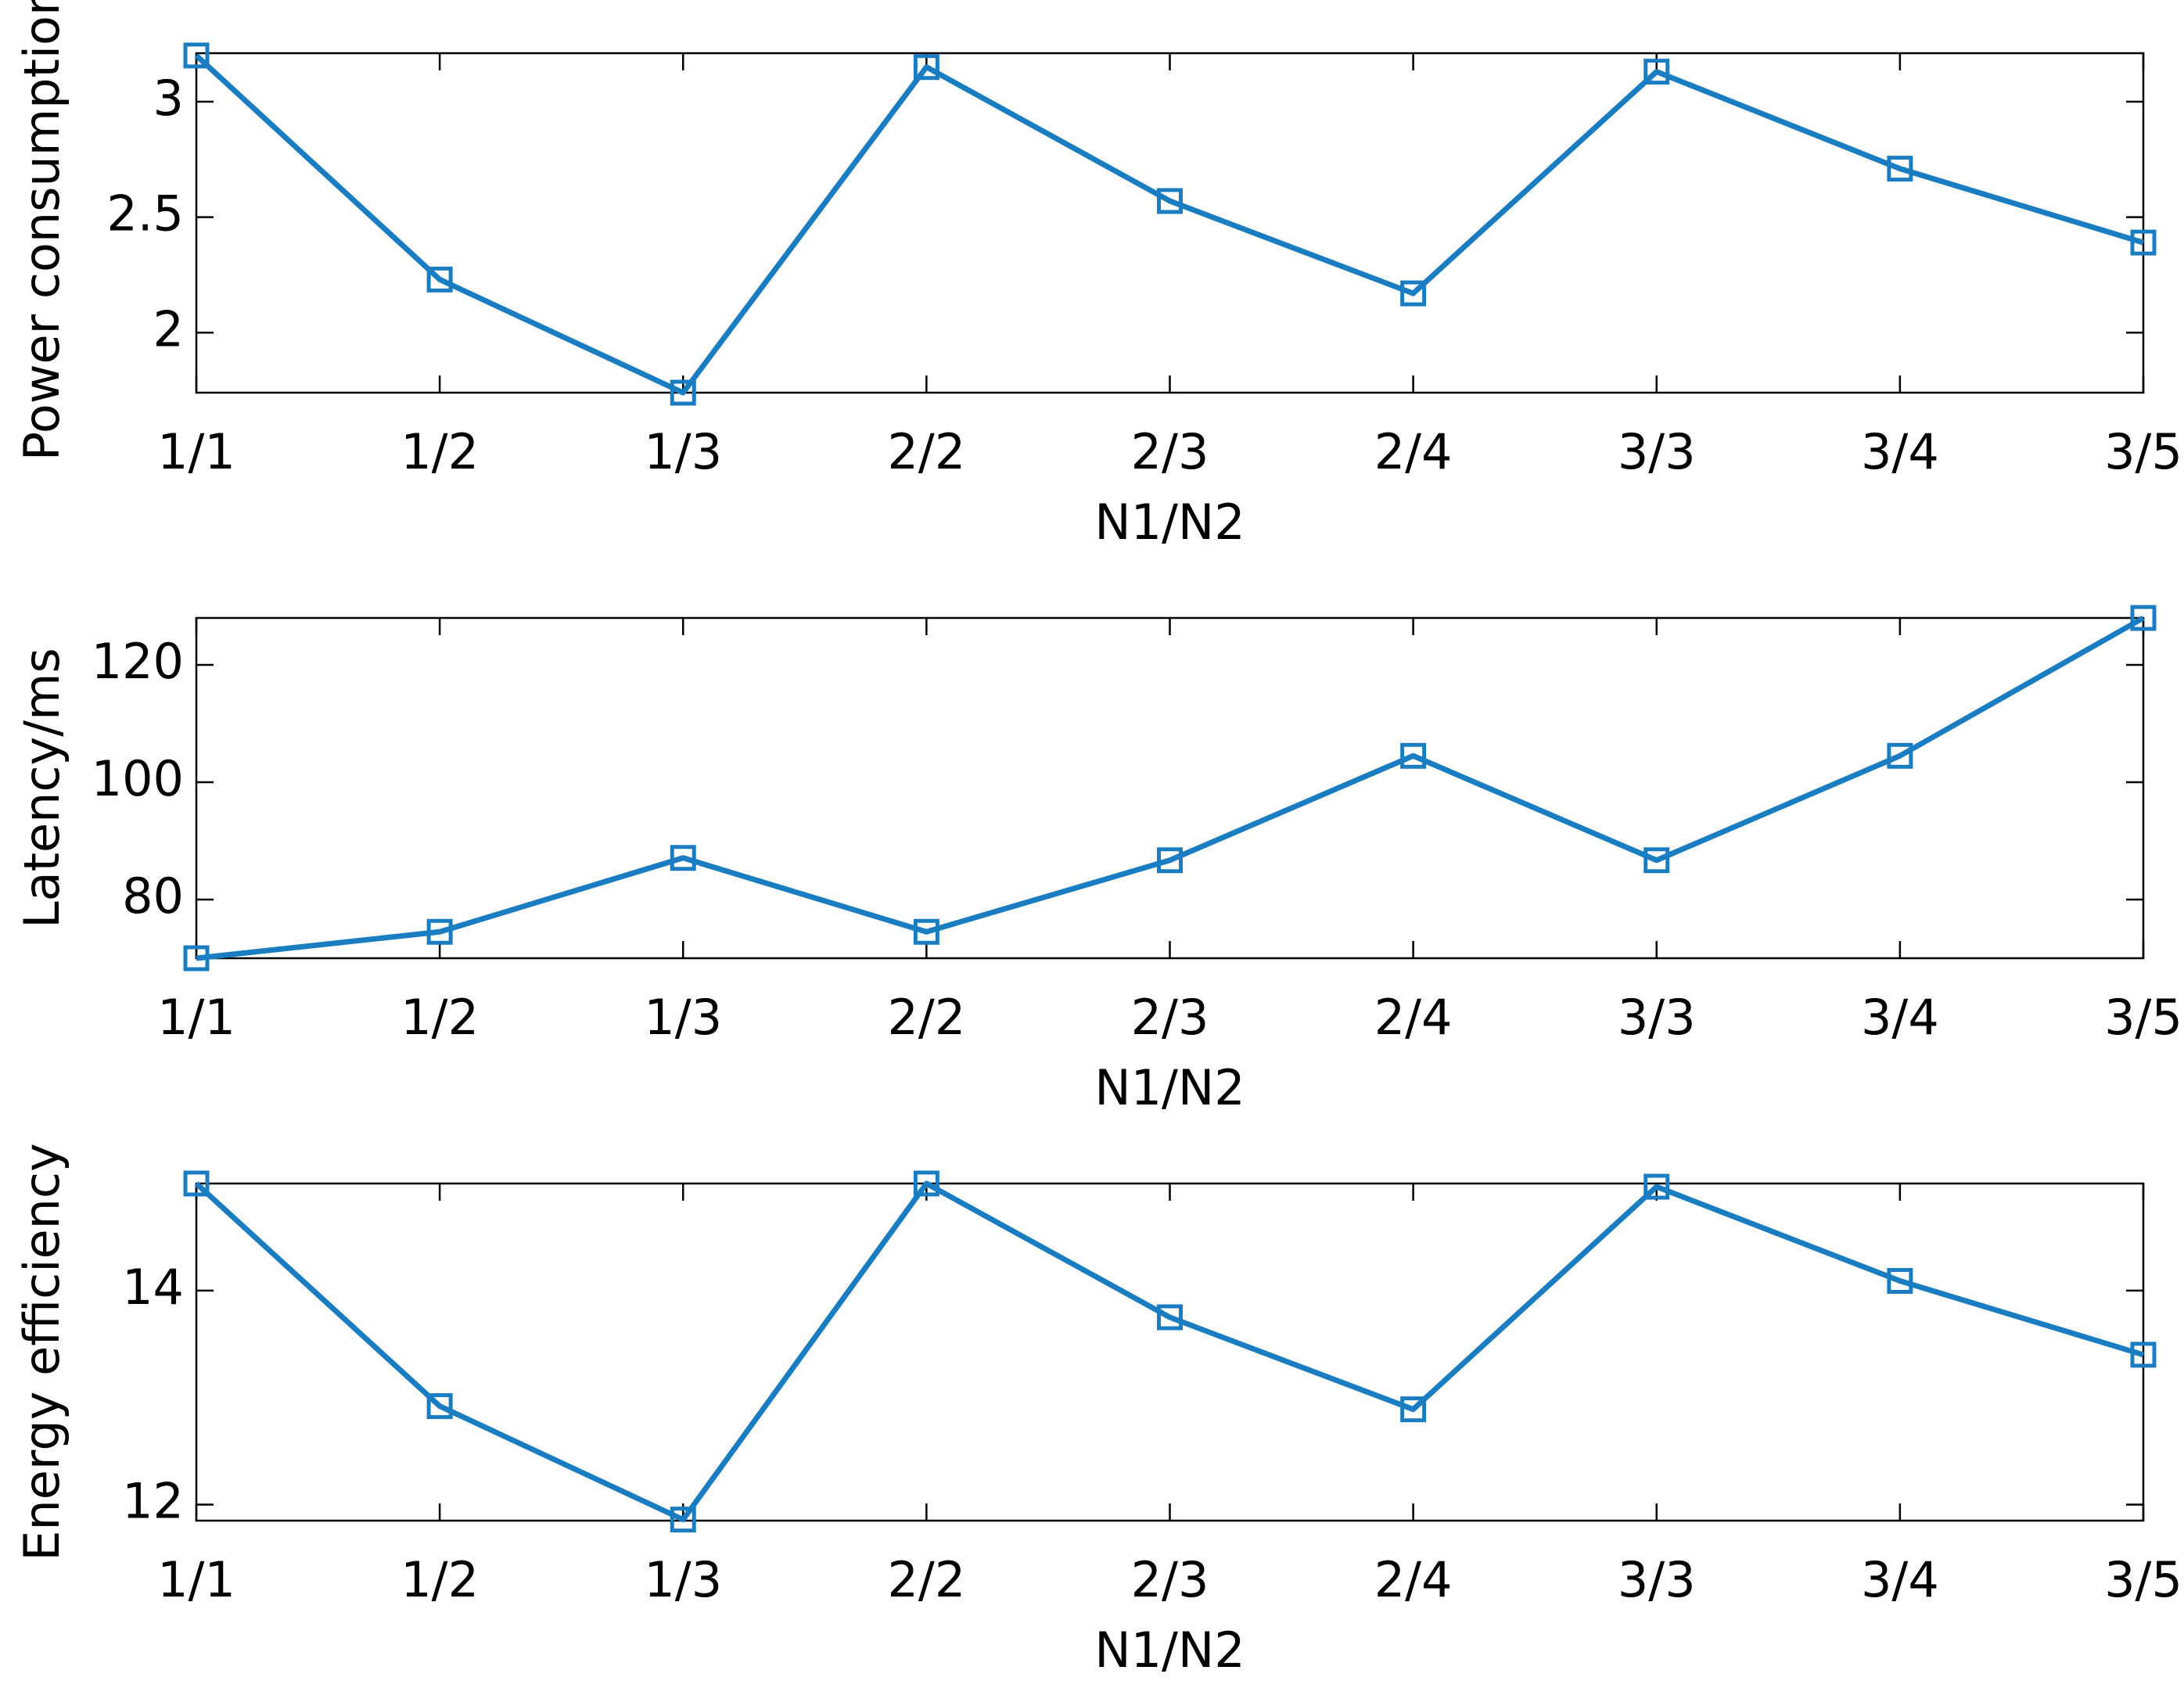 The width and height of the screenshot is (2184, 1681). I want to click on y-axis-label: Latency/ms, so click(41, 788).